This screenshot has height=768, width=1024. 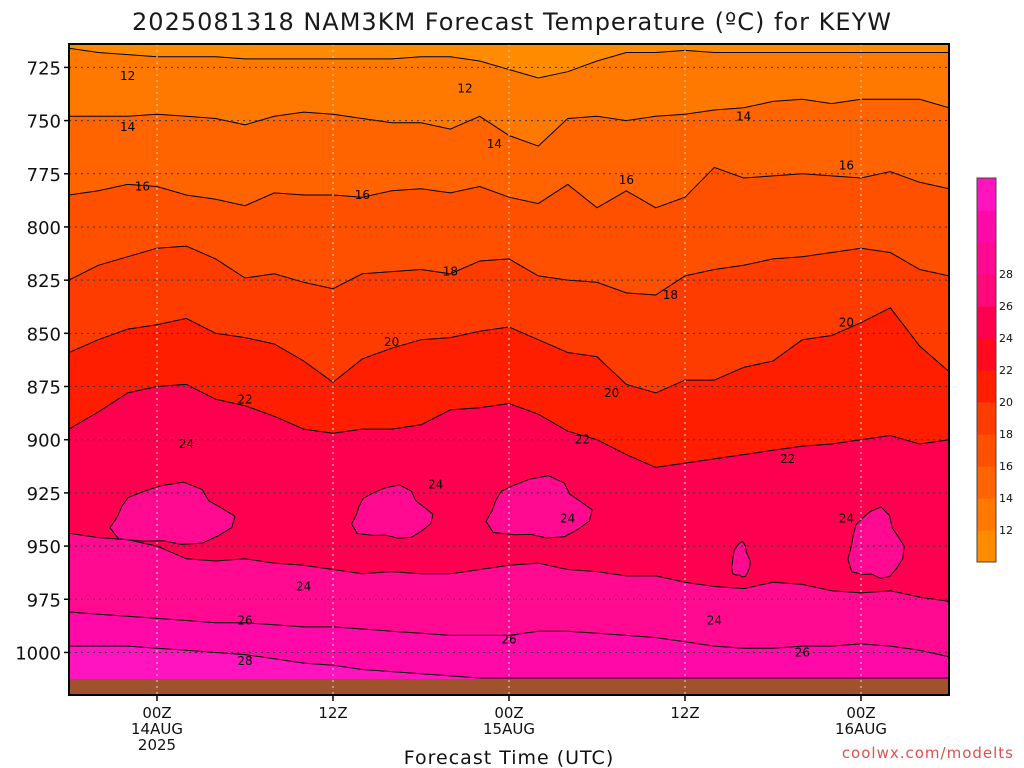 What do you see at coordinates (44, 334) in the screenshot?
I see `y-tick-label: 850` at bounding box center [44, 334].